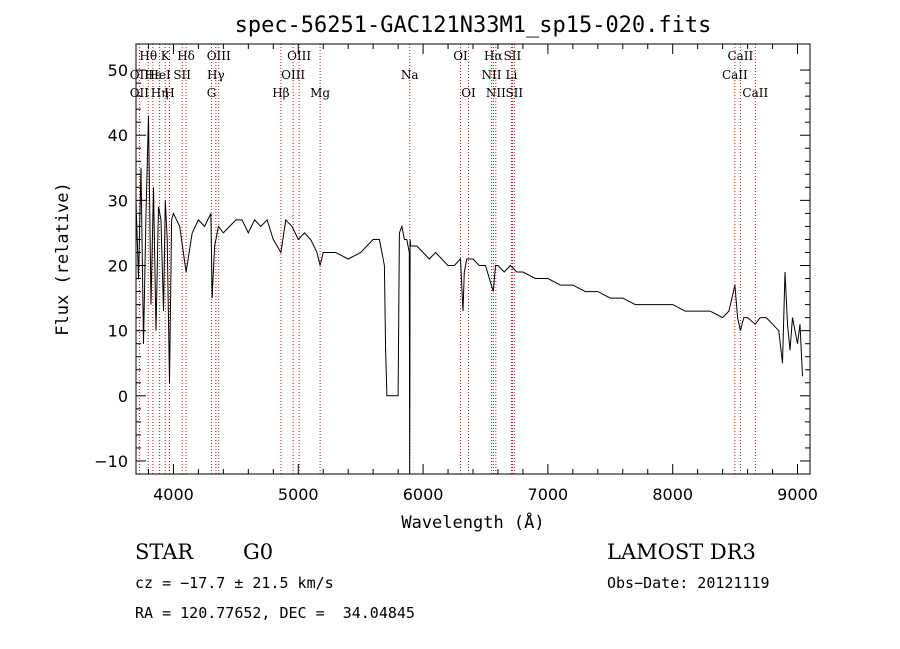  I want to click on x-tick-label: 4000, so click(173, 494).